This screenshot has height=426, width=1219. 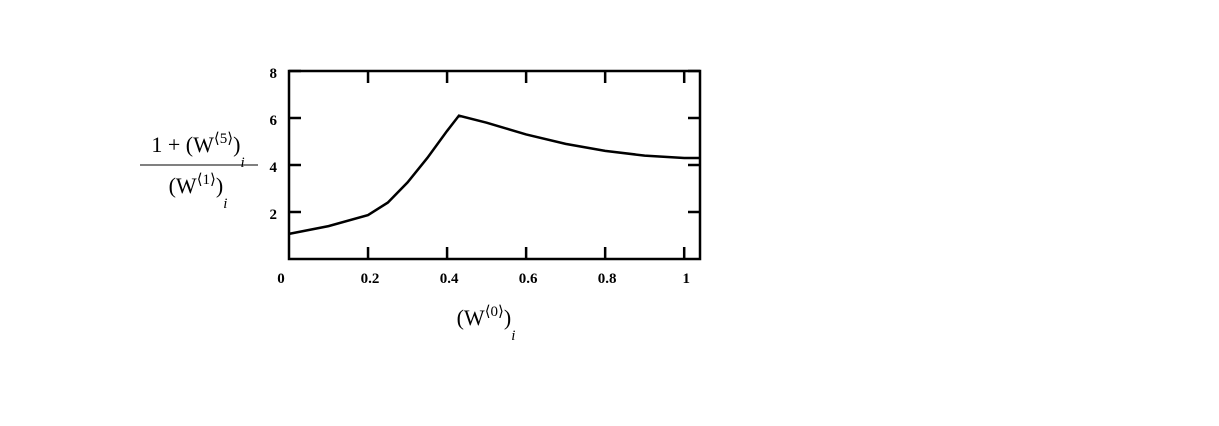 What do you see at coordinates (370, 279) in the screenshot?
I see `x-tick-label: 0.2` at bounding box center [370, 279].